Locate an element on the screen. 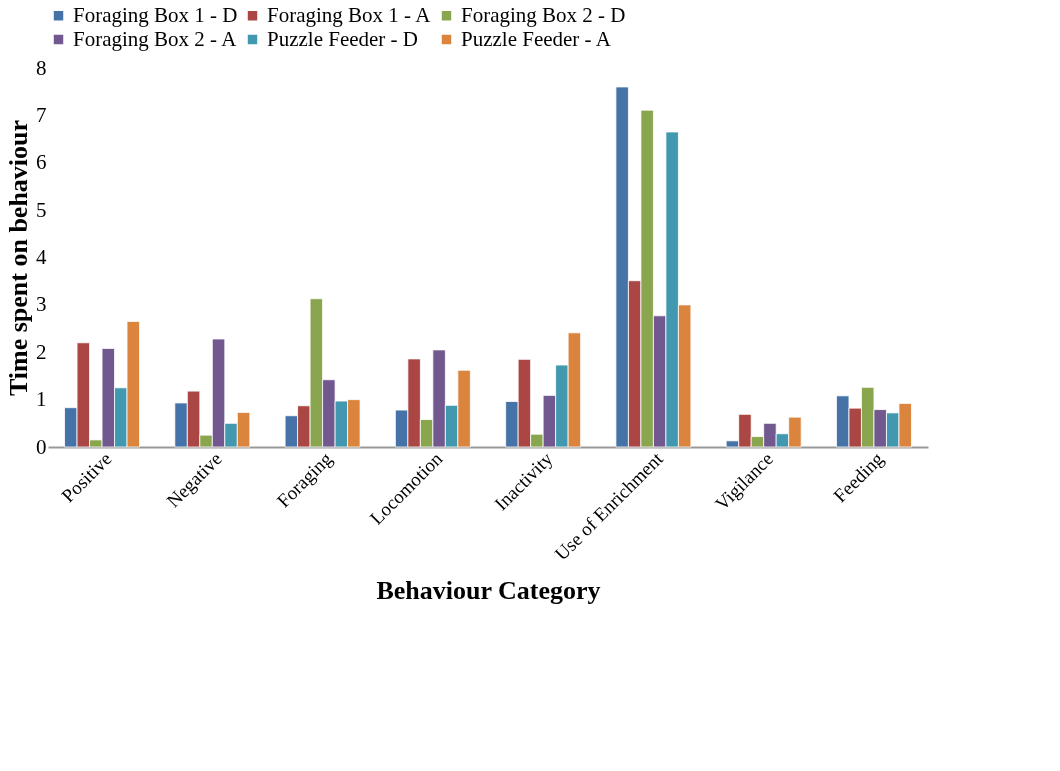 The image size is (1060, 771). x-axis-title: Behaviour Category is located at coordinates (488, 591).